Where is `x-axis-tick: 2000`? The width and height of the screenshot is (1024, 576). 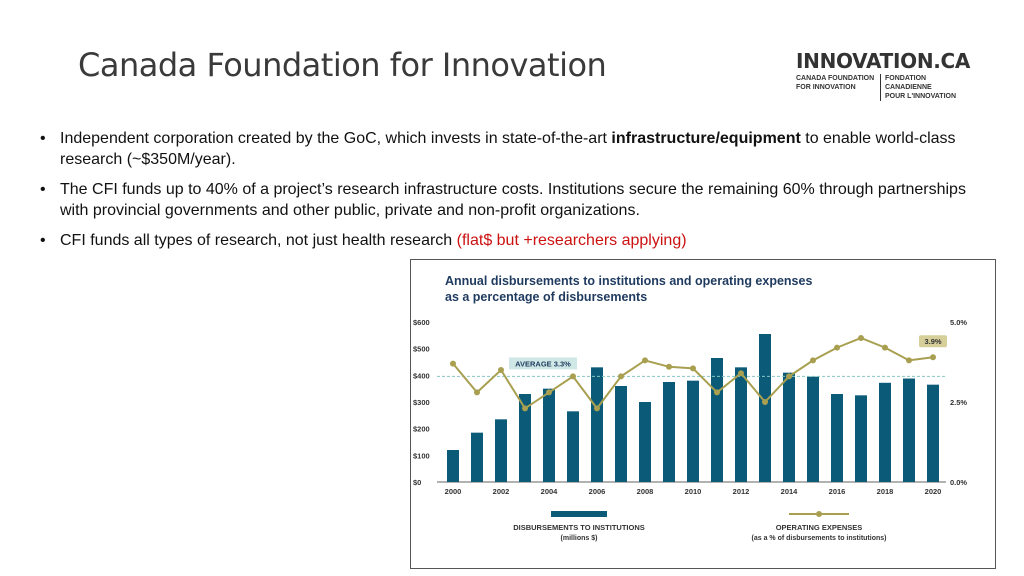
x-axis-tick: 2000 is located at coordinates (453, 491).